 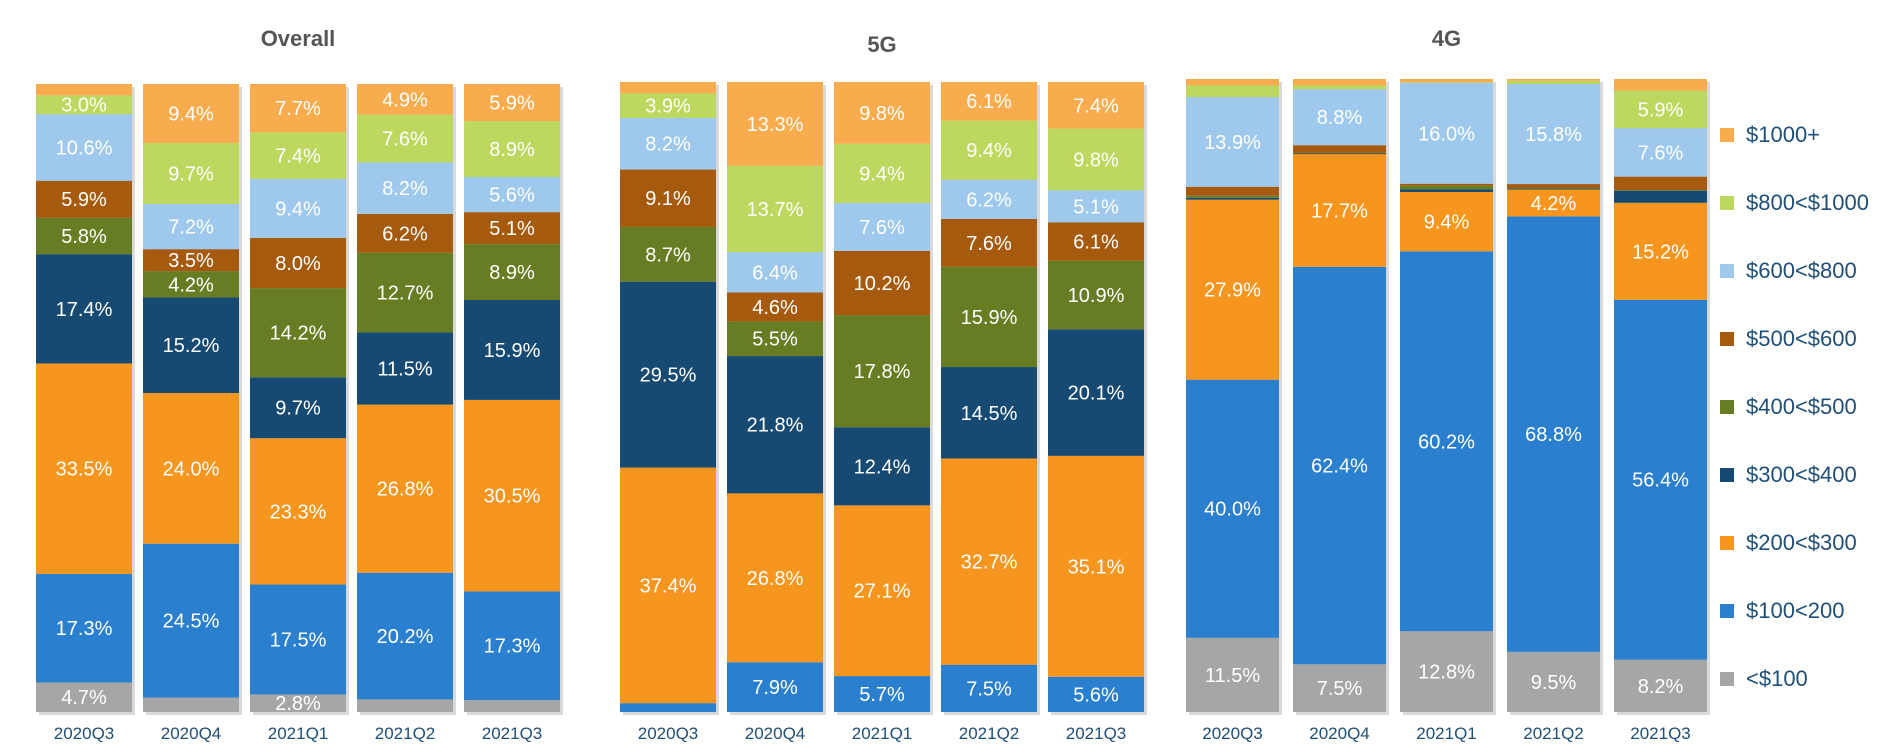 I want to click on legend-item-300-400: $300<$400, so click(x=1788, y=474).